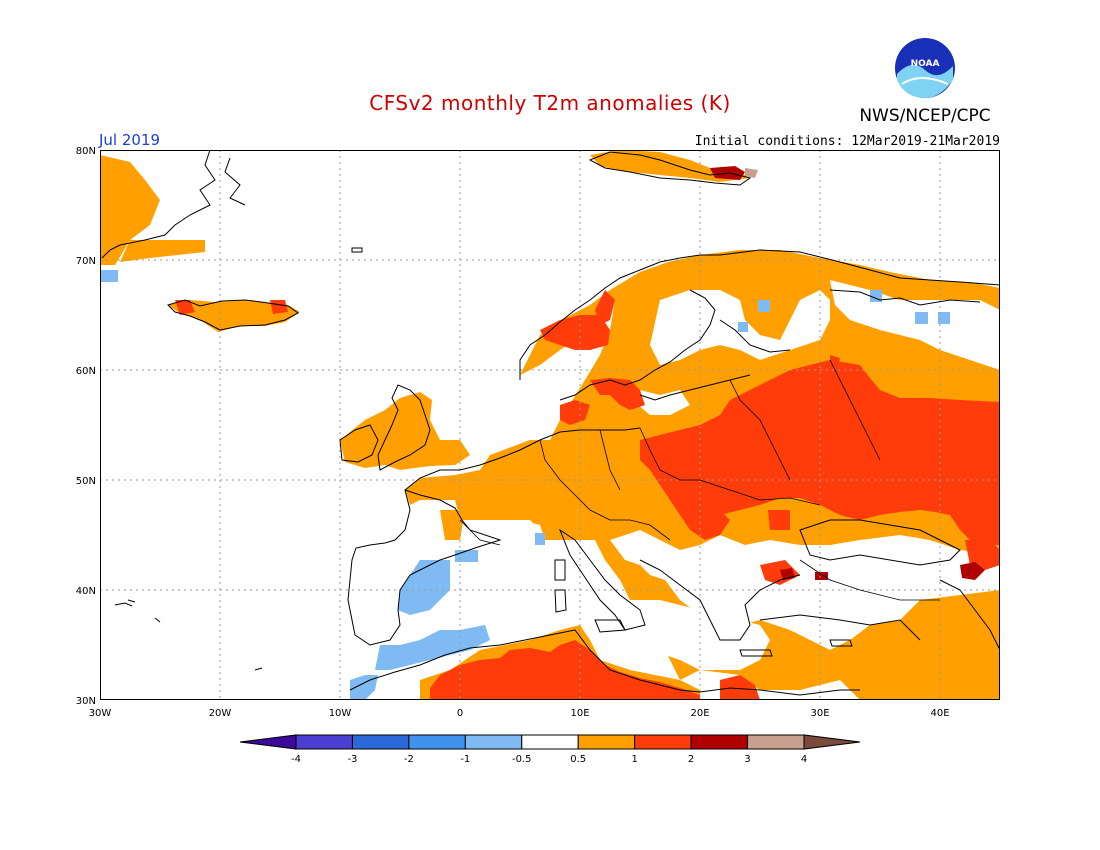 The height and width of the screenshot is (850, 1100). I want to click on longitude-labels: 30W 20W 10W 0 10E 20E 30E 40E, so click(519, 713).